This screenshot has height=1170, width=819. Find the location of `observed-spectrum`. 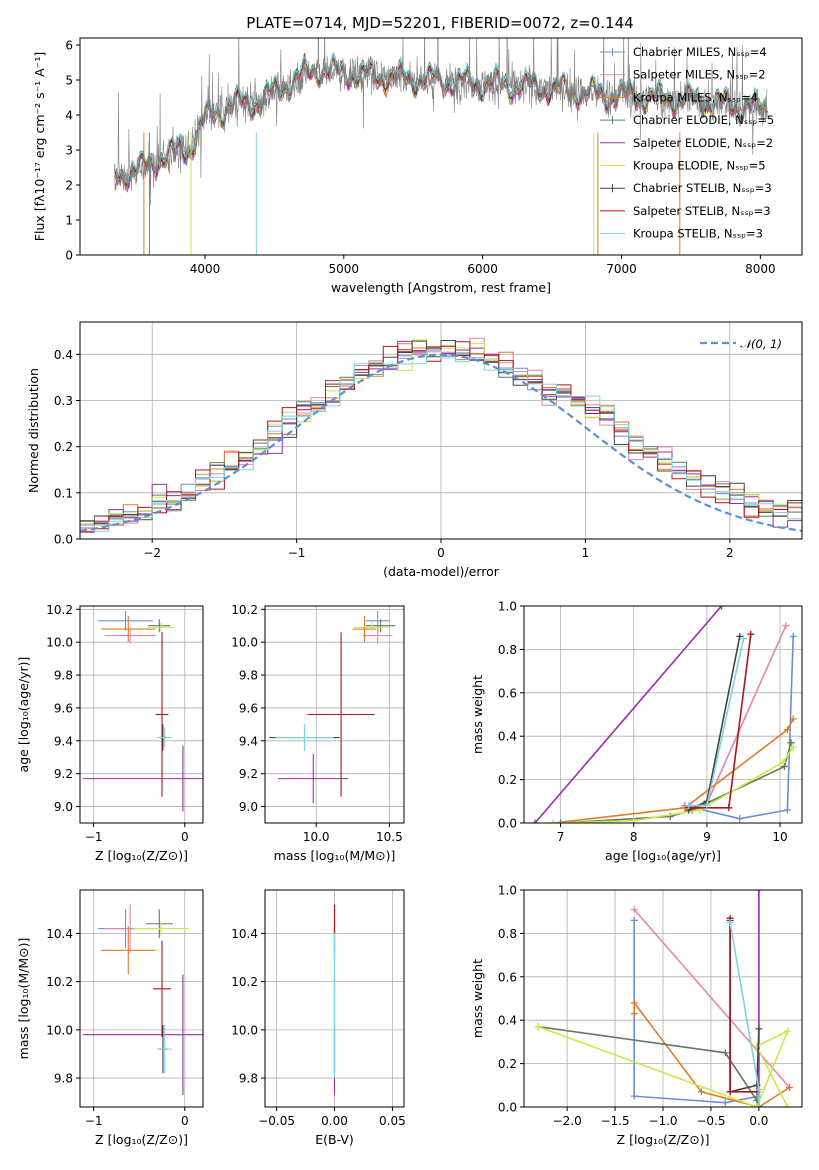

observed-spectrum is located at coordinates (441, 121).